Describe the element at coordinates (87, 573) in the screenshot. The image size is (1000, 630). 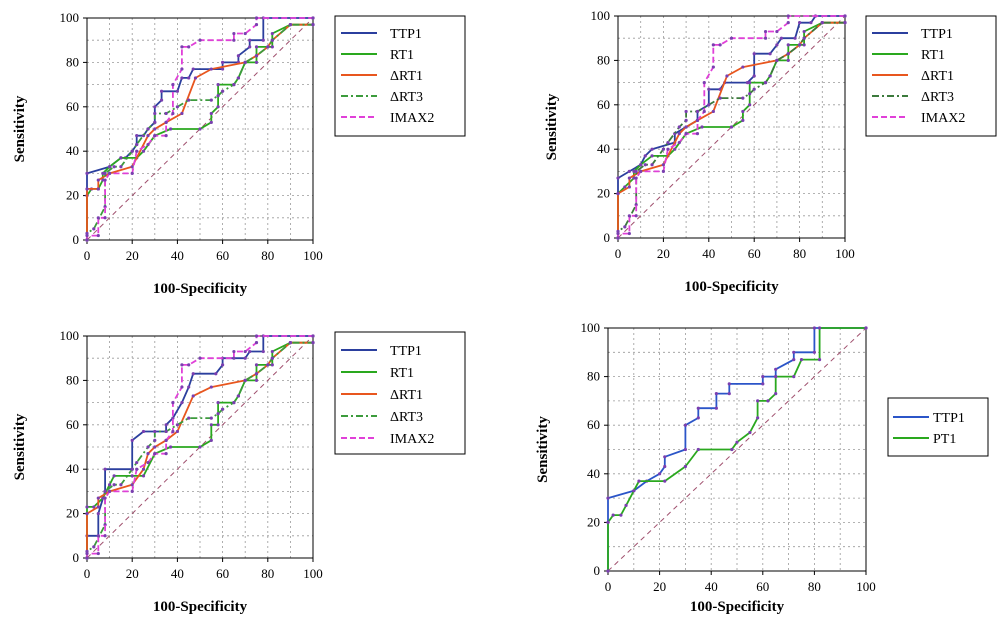
I see `x-tick-label: 0` at that location.